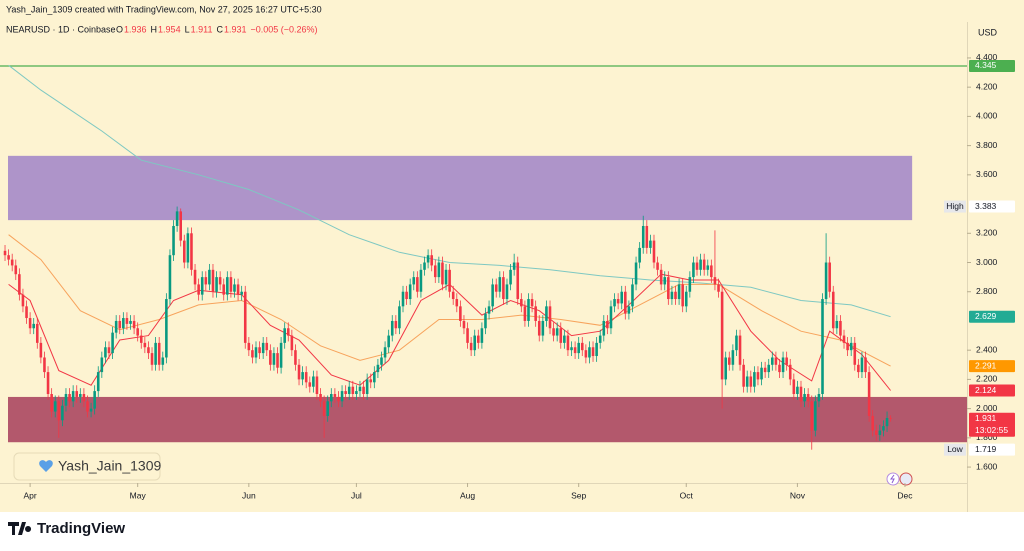 The image size is (1024, 551). Describe the element at coordinates (987, 145) in the screenshot. I see `y-tick-label: 3.800` at that location.